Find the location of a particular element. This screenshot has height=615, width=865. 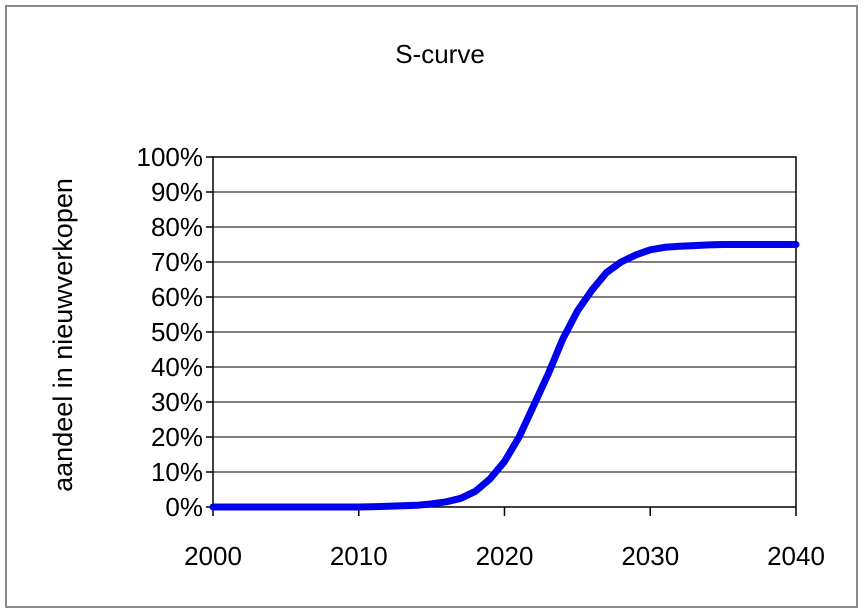

x-tick-label: 2020 is located at coordinates (505, 556).